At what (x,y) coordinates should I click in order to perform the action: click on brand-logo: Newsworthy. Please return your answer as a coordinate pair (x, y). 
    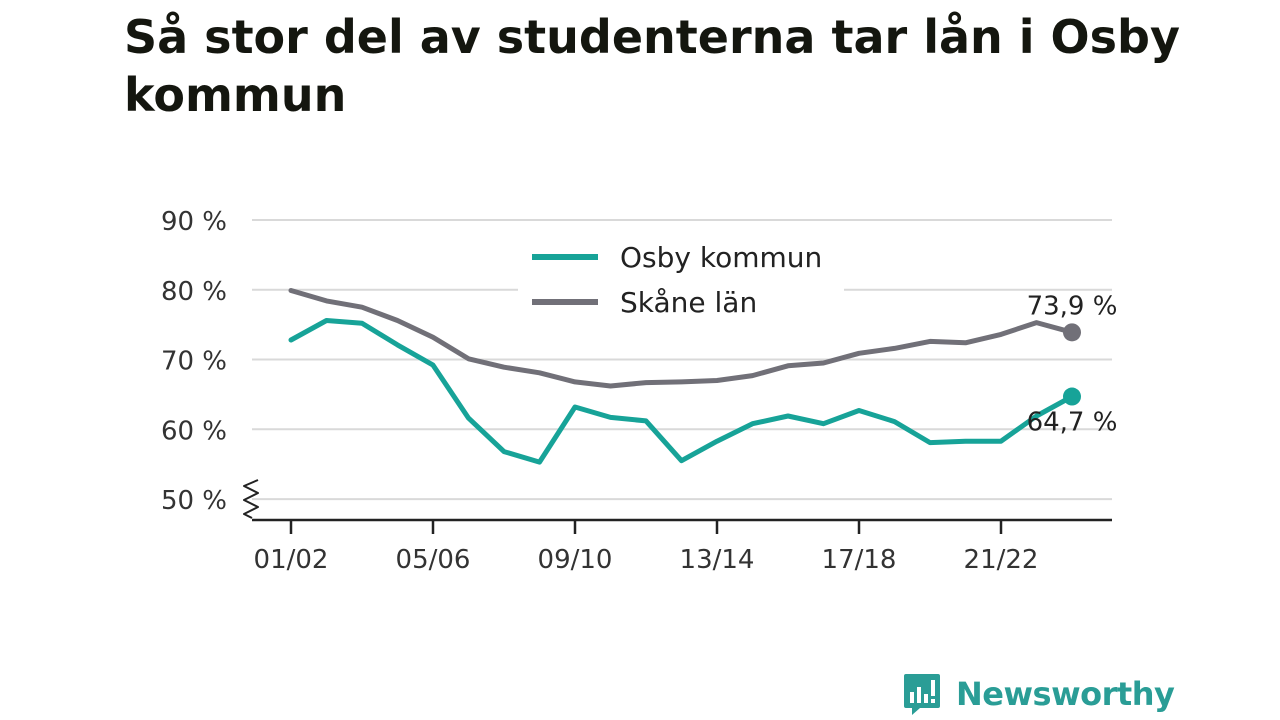
    Looking at the image, I should click on (1038, 694).